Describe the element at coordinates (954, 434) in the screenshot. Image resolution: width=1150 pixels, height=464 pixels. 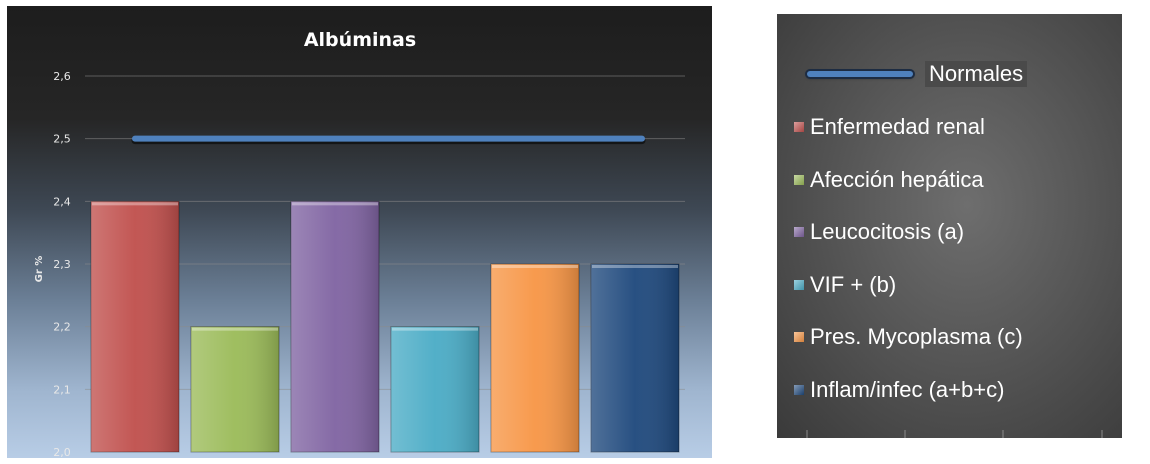
I see `legend-baseline-ticks` at that location.